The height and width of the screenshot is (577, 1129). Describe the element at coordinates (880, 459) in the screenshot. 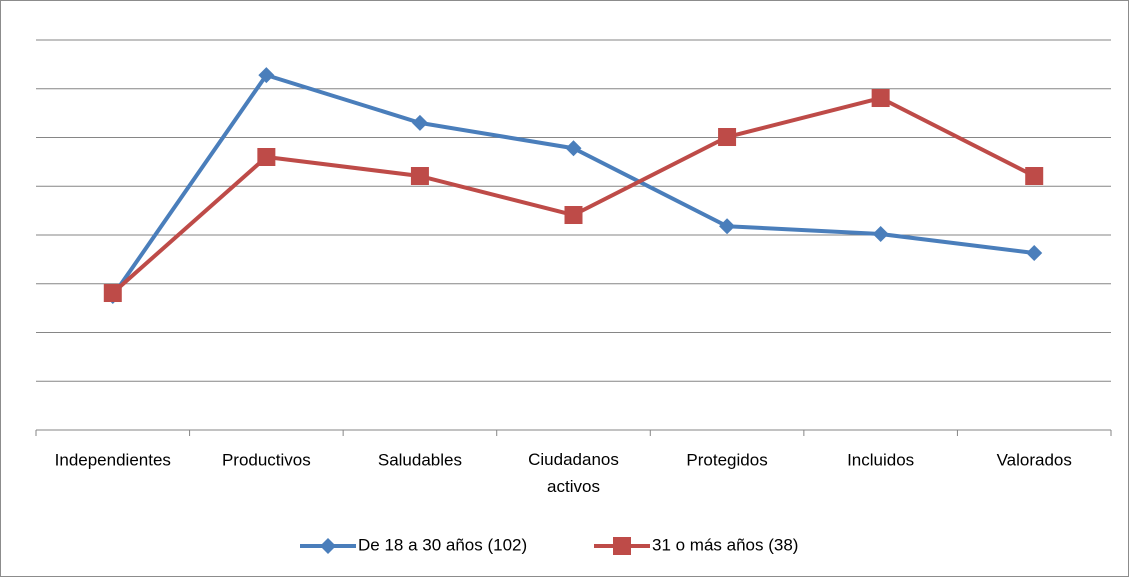

I see `x-tick-label: Incluidos` at that location.